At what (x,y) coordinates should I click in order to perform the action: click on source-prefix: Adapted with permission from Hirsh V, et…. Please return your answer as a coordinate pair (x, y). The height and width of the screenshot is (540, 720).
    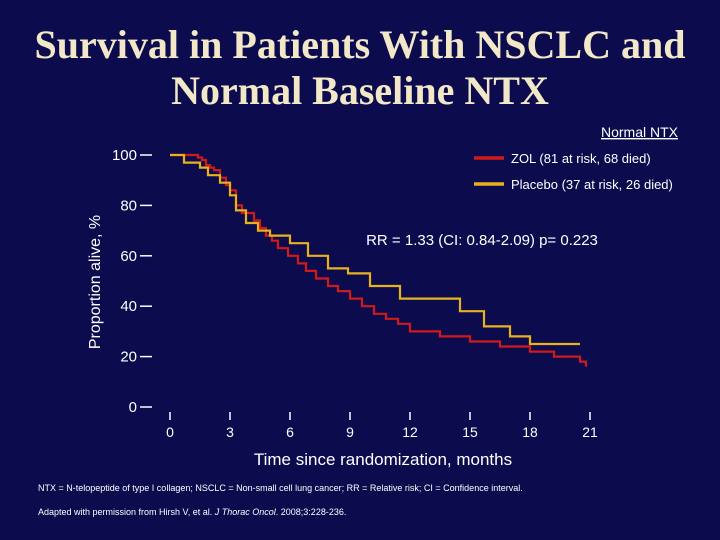
    Looking at the image, I should click on (126, 512).